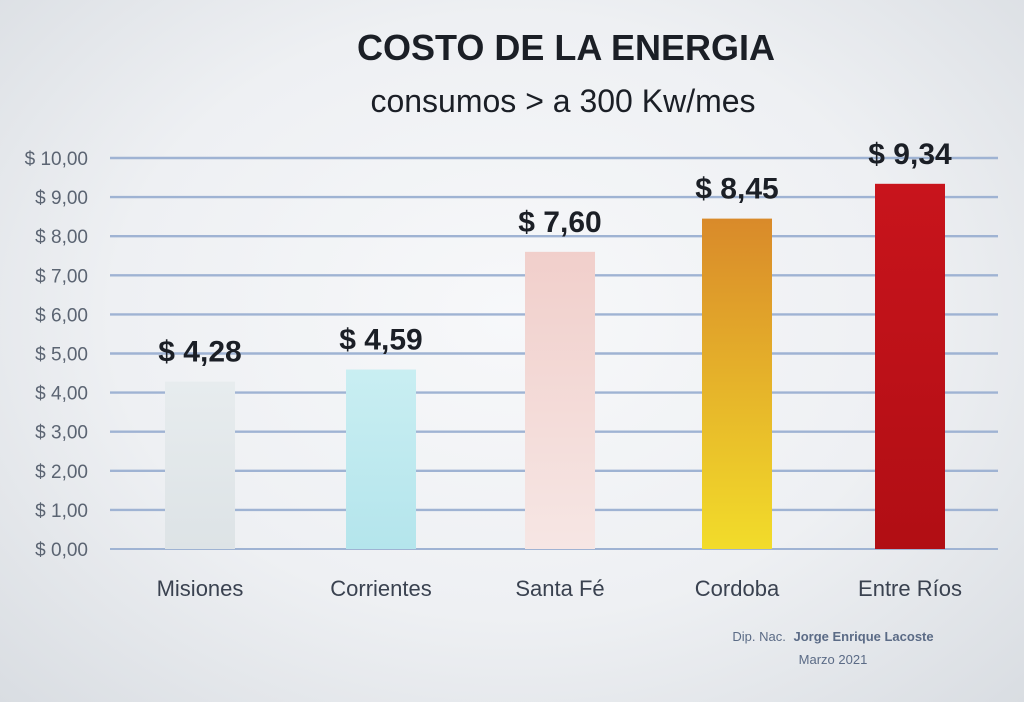  I want to click on credit-date: Marzo 2021, so click(833, 659).